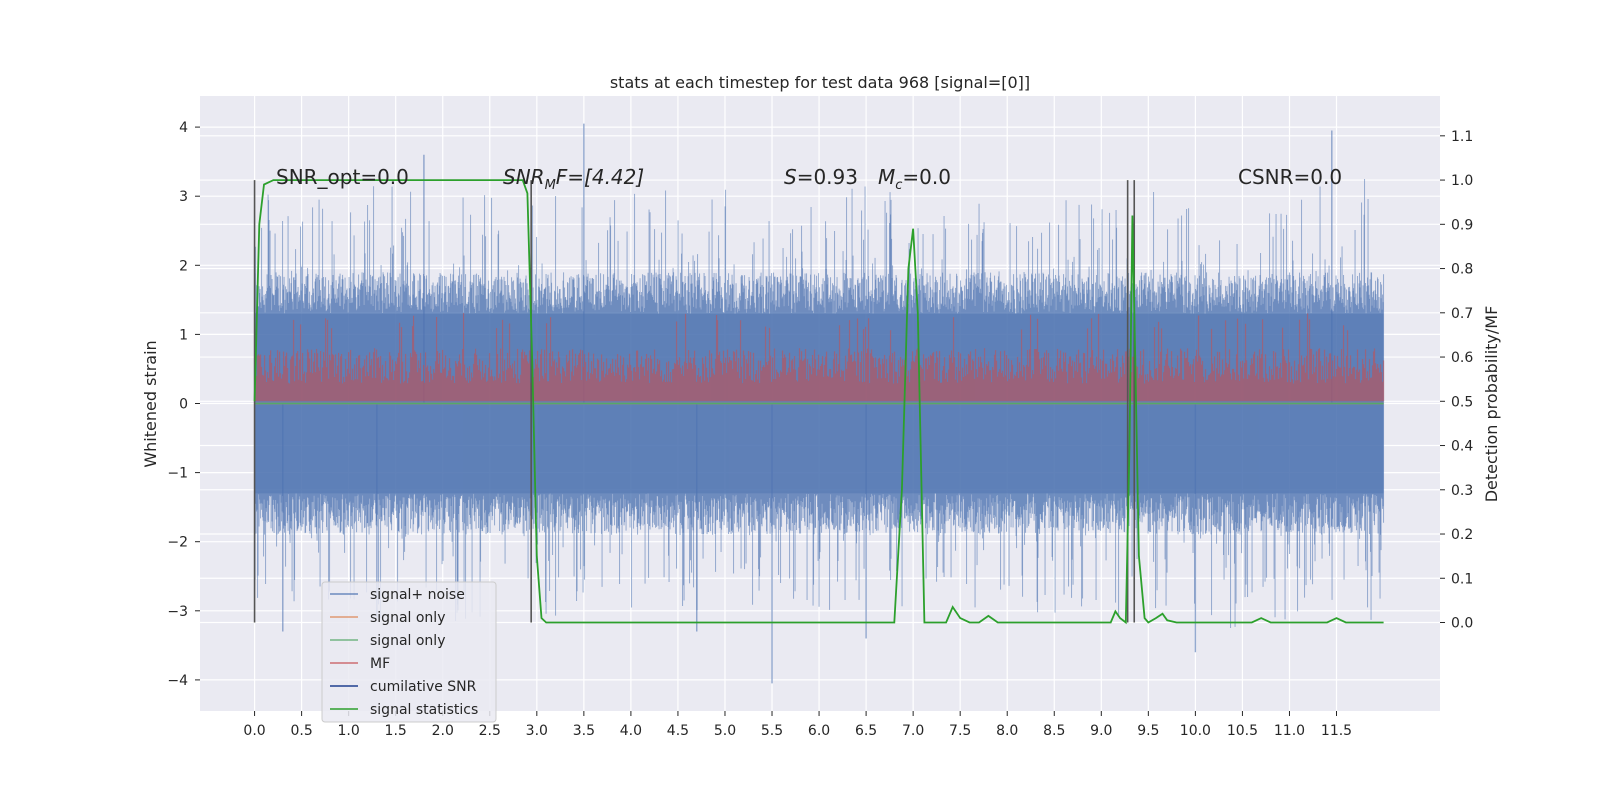 The width and height of the screenshot is (1600, 800). What do you see at coordinates (1148, 731) in the screenshot?
I see `x-tick-label: 9.5` at bounding box center [1148, 731].